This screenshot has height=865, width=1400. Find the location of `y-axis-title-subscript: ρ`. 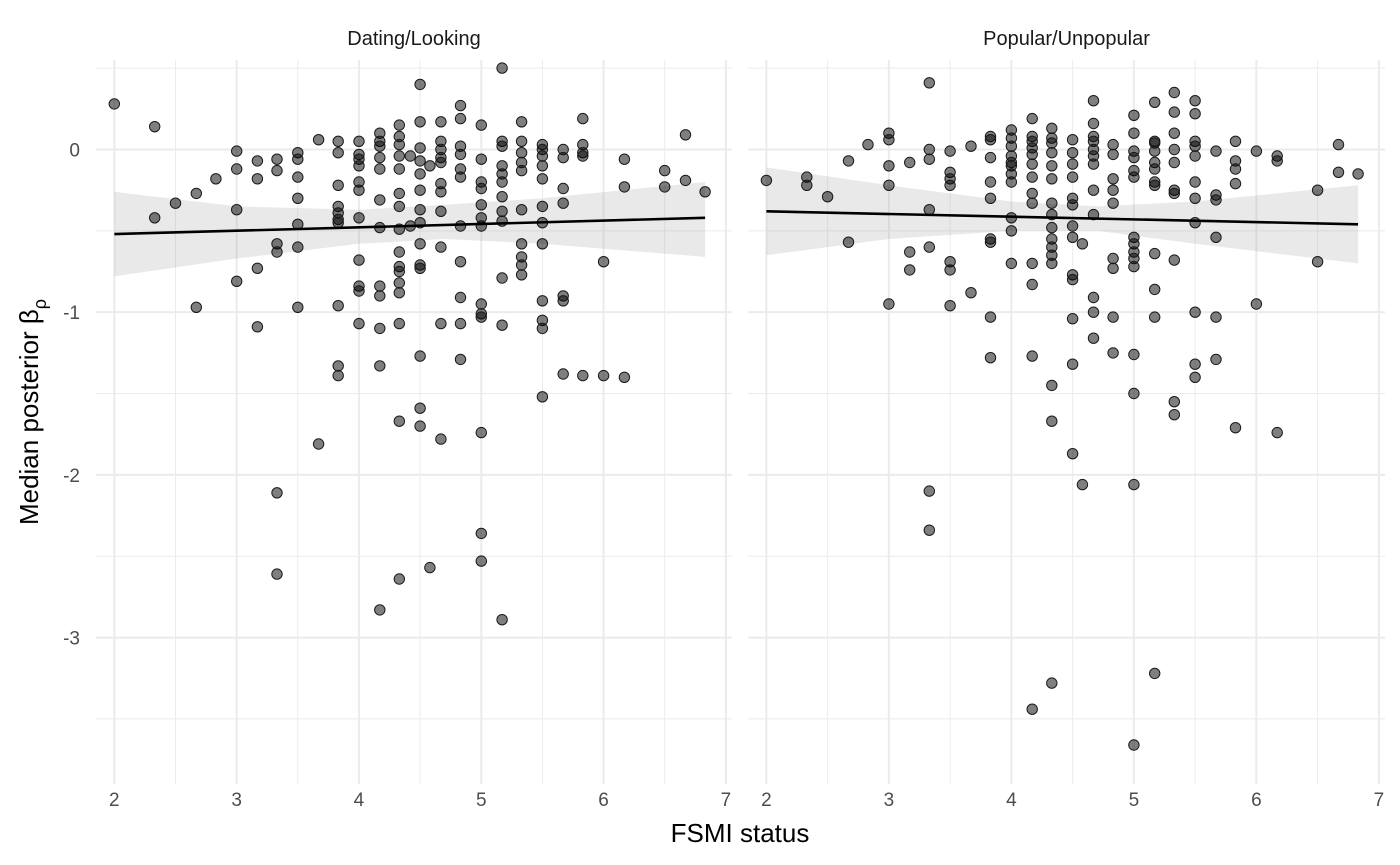

y-axis-title-subscript: ρ is located at coordinates (40, 304).